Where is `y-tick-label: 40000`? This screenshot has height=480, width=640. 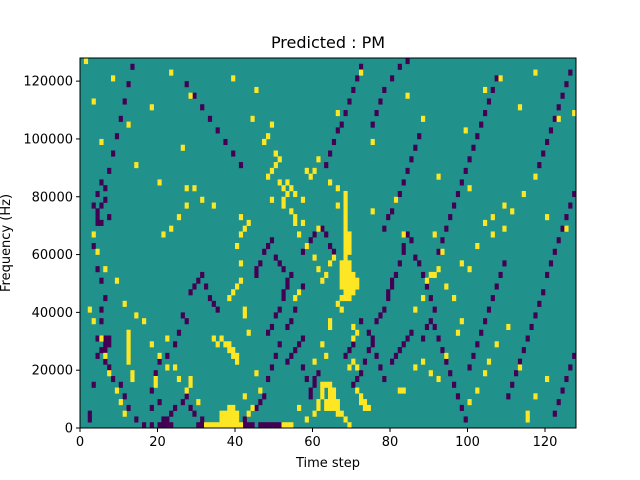 y-tick-label: 40000 is located at coordinates (52, 313).